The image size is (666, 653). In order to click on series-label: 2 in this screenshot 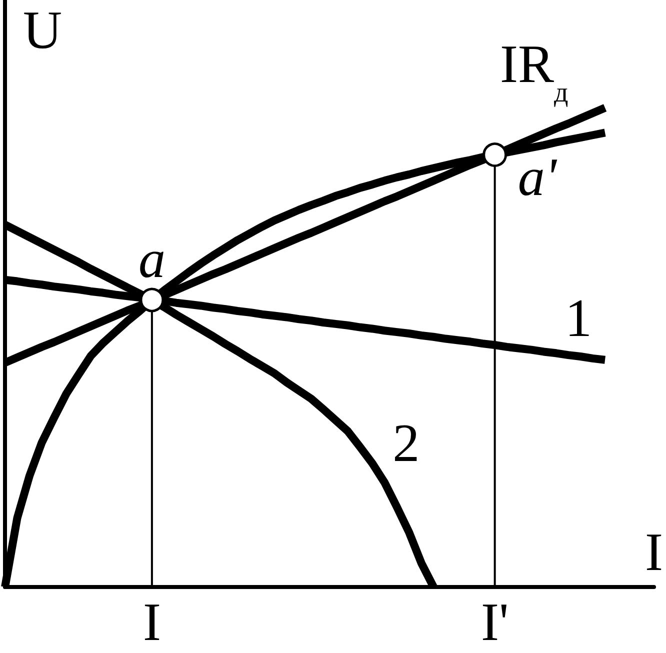, I will do `click(406, 443)`.